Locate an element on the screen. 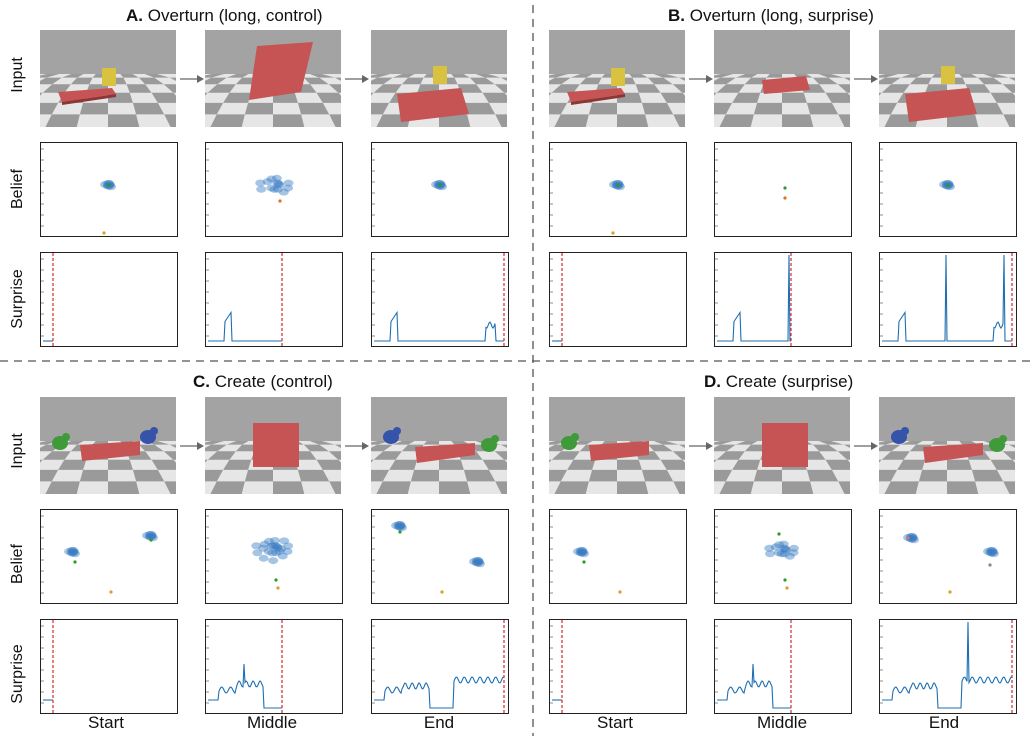 Image resolution: width=1034 pixels, height=736 pixels. panel-title-d: D. Create (surprise) is located at coordinates (779, 381).